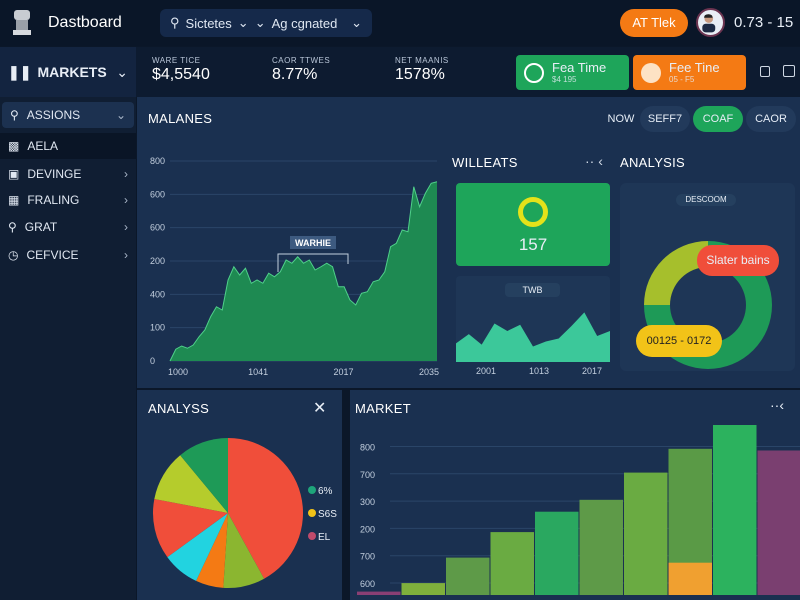  I want to click on stat-label: NET MAANIS, so click(422, 60).